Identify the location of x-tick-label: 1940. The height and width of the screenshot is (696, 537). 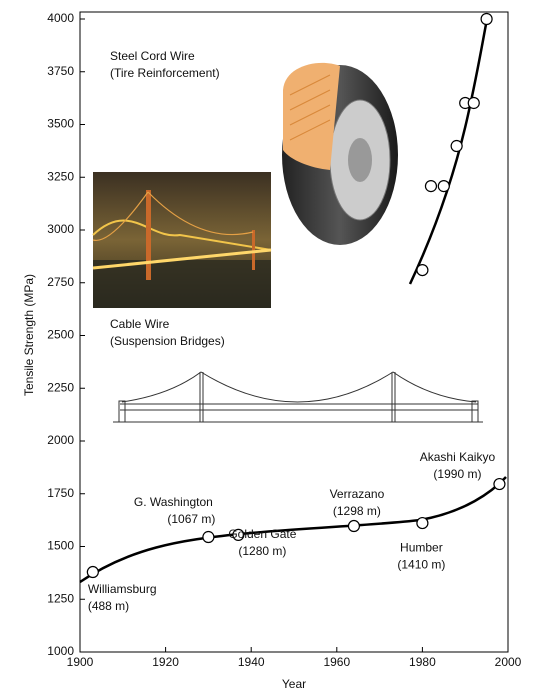
(251, 662).